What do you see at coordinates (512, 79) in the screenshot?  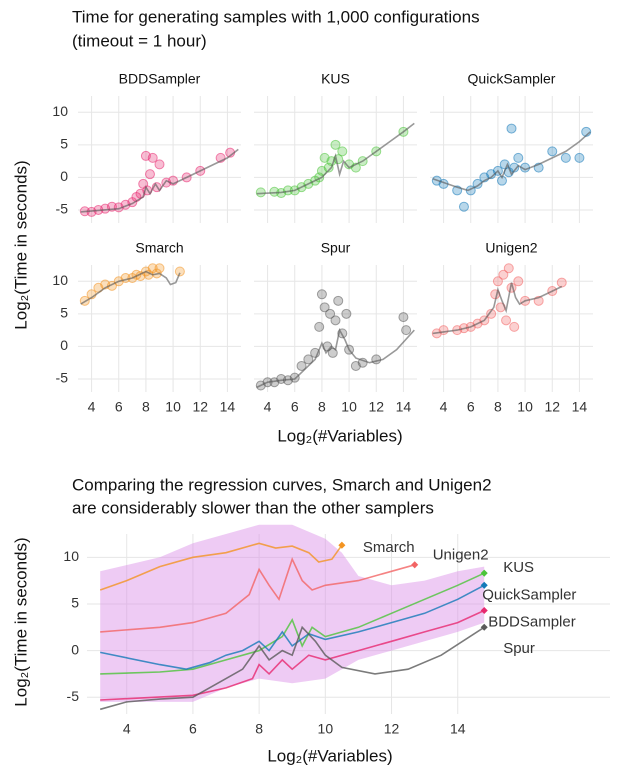 I see `strip-label: QuickSampler` at bounding box center [512, 79].